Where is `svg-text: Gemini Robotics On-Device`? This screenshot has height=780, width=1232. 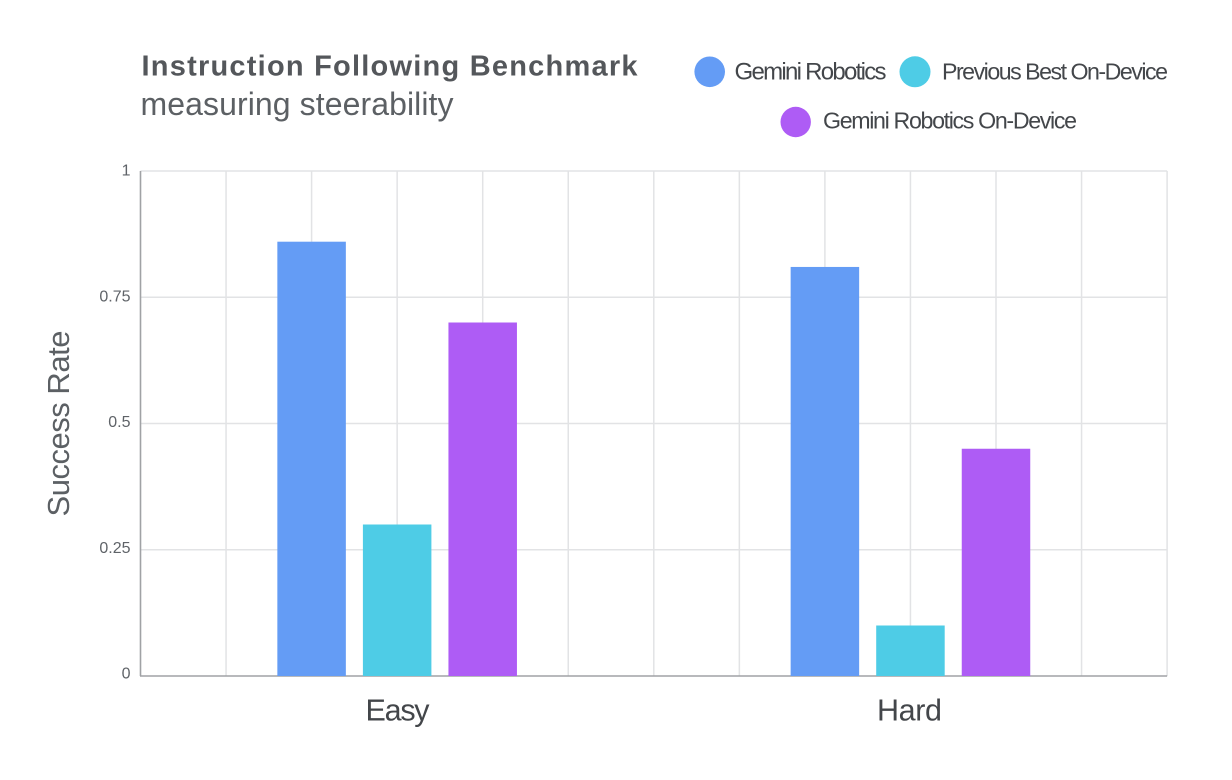 svg-text: Gemini Robotics On-Device is located at coordinates (950, 121).